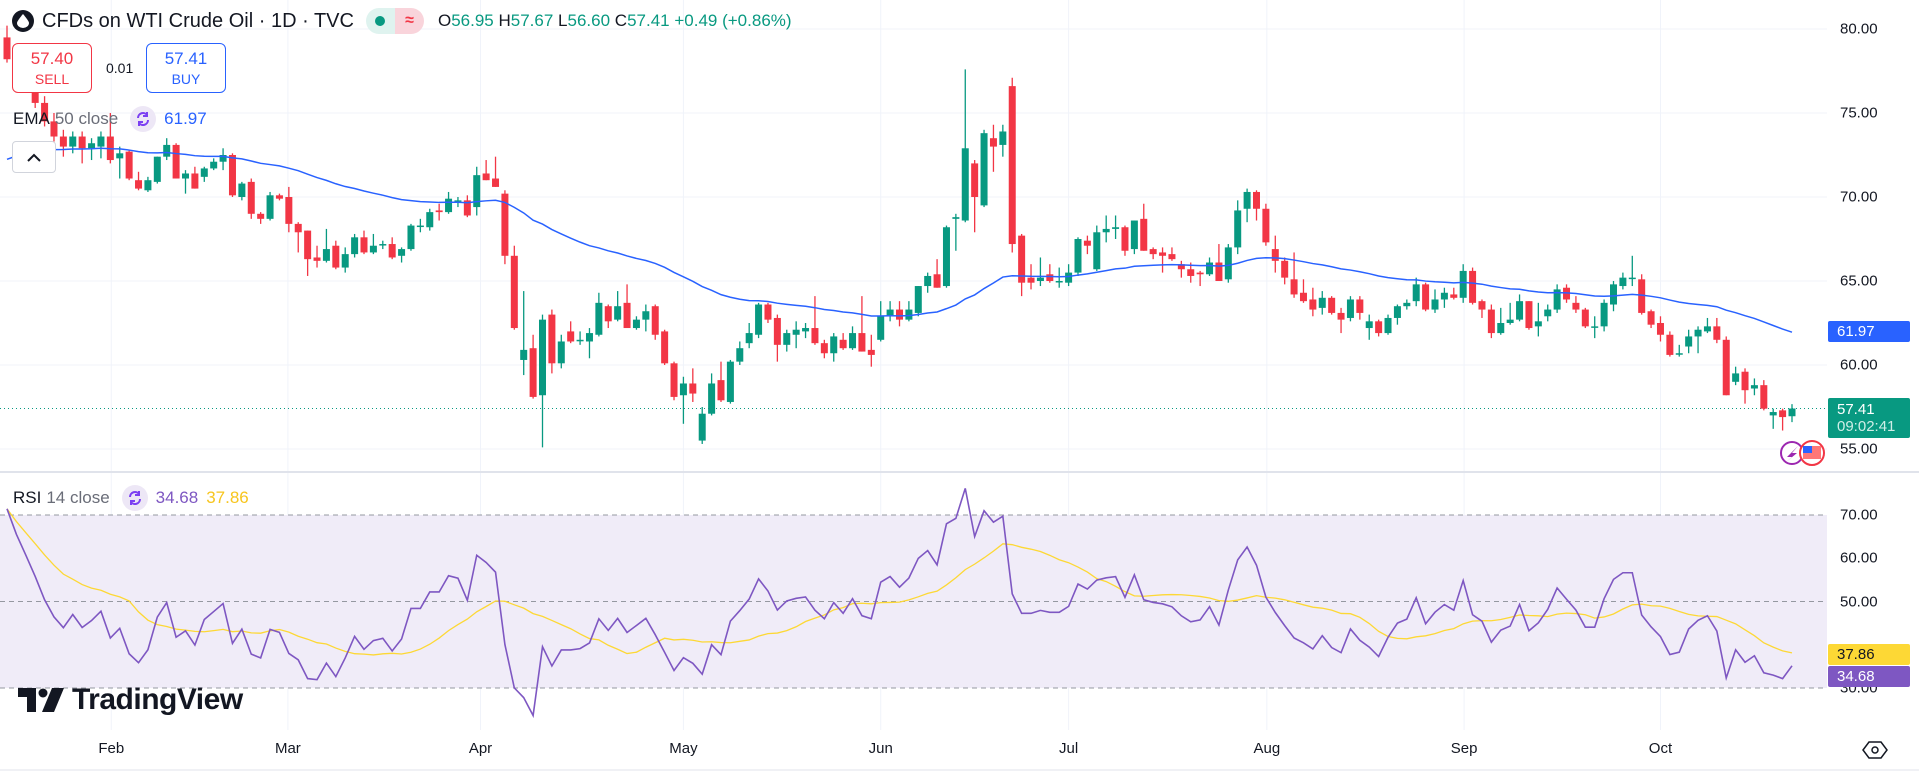 This screenshot has width=1919, height=776. What do you see at coordinates (1802, 453) in the screenshot?
I see `events-icons` at bounding box center [1802, 453].